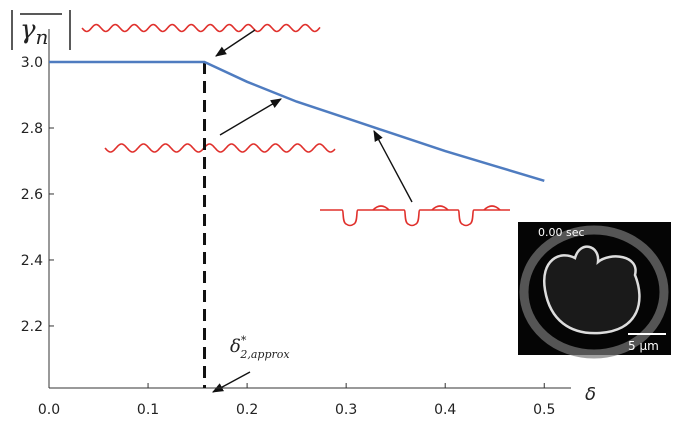  I want to click on threshold-subscript: 2,approx, so click(264, 354).